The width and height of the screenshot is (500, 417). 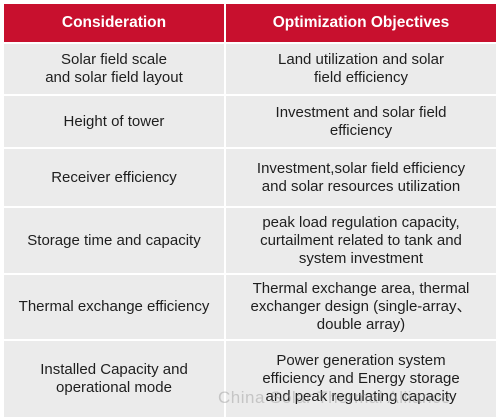 I want to click on row-6-consideration: Installed Capacity and operational mode, so click(x=114, y=379).